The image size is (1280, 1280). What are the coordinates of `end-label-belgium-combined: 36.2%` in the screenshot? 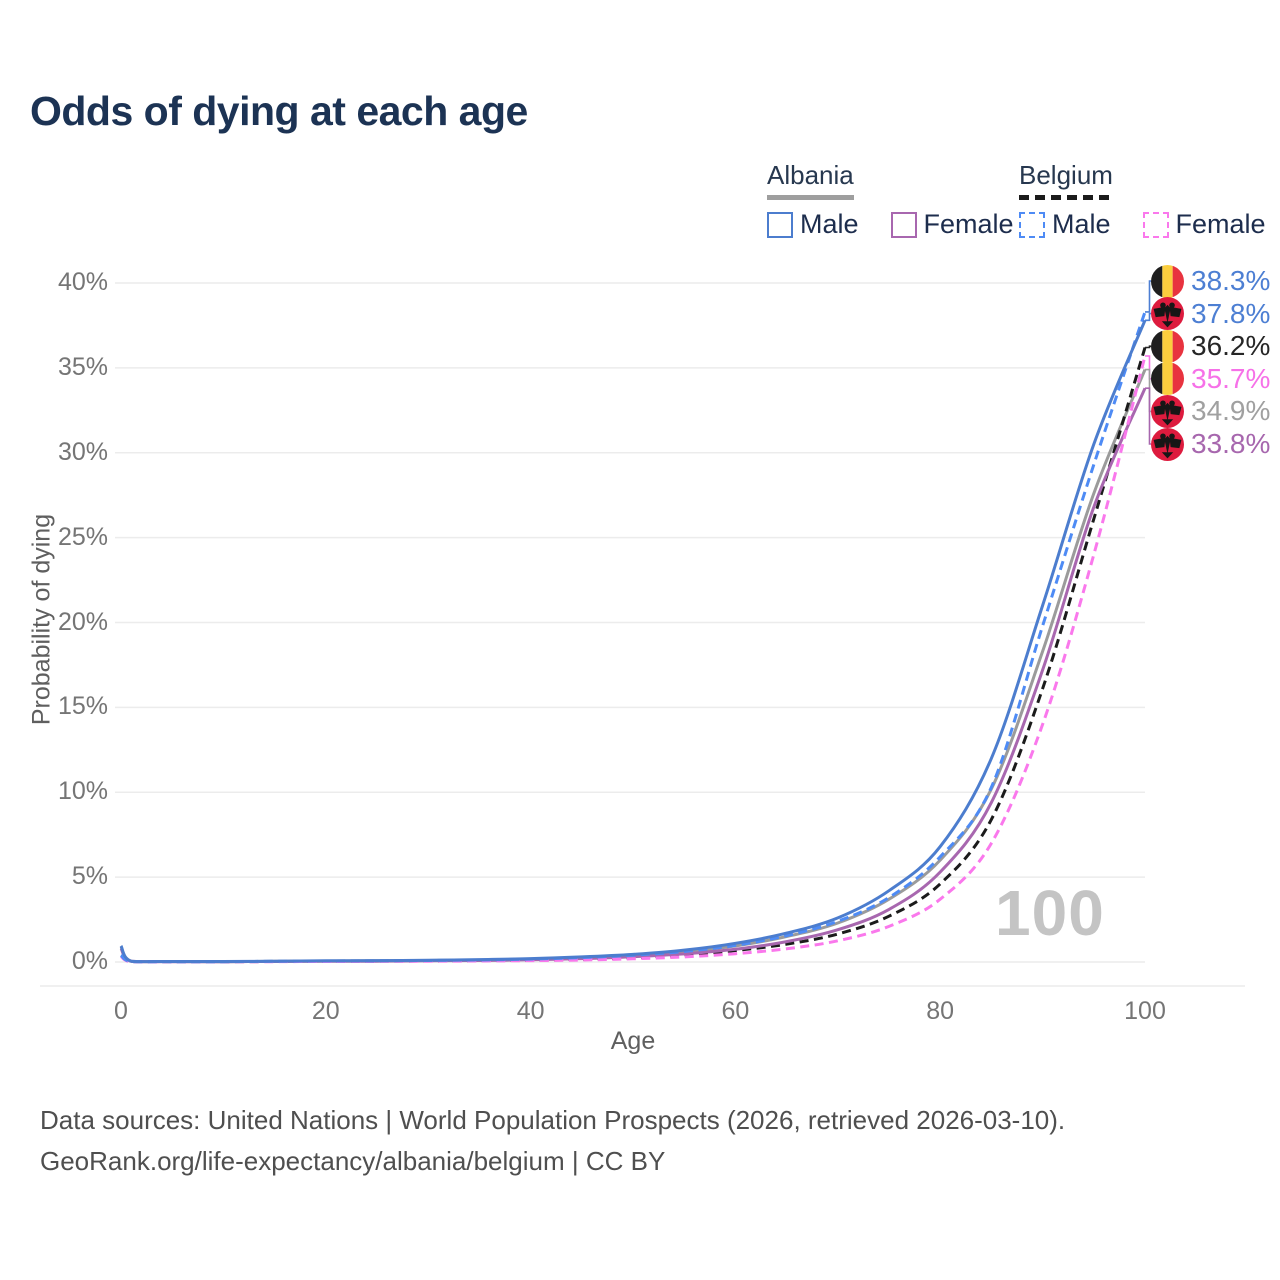 It's located at (1211, 346).